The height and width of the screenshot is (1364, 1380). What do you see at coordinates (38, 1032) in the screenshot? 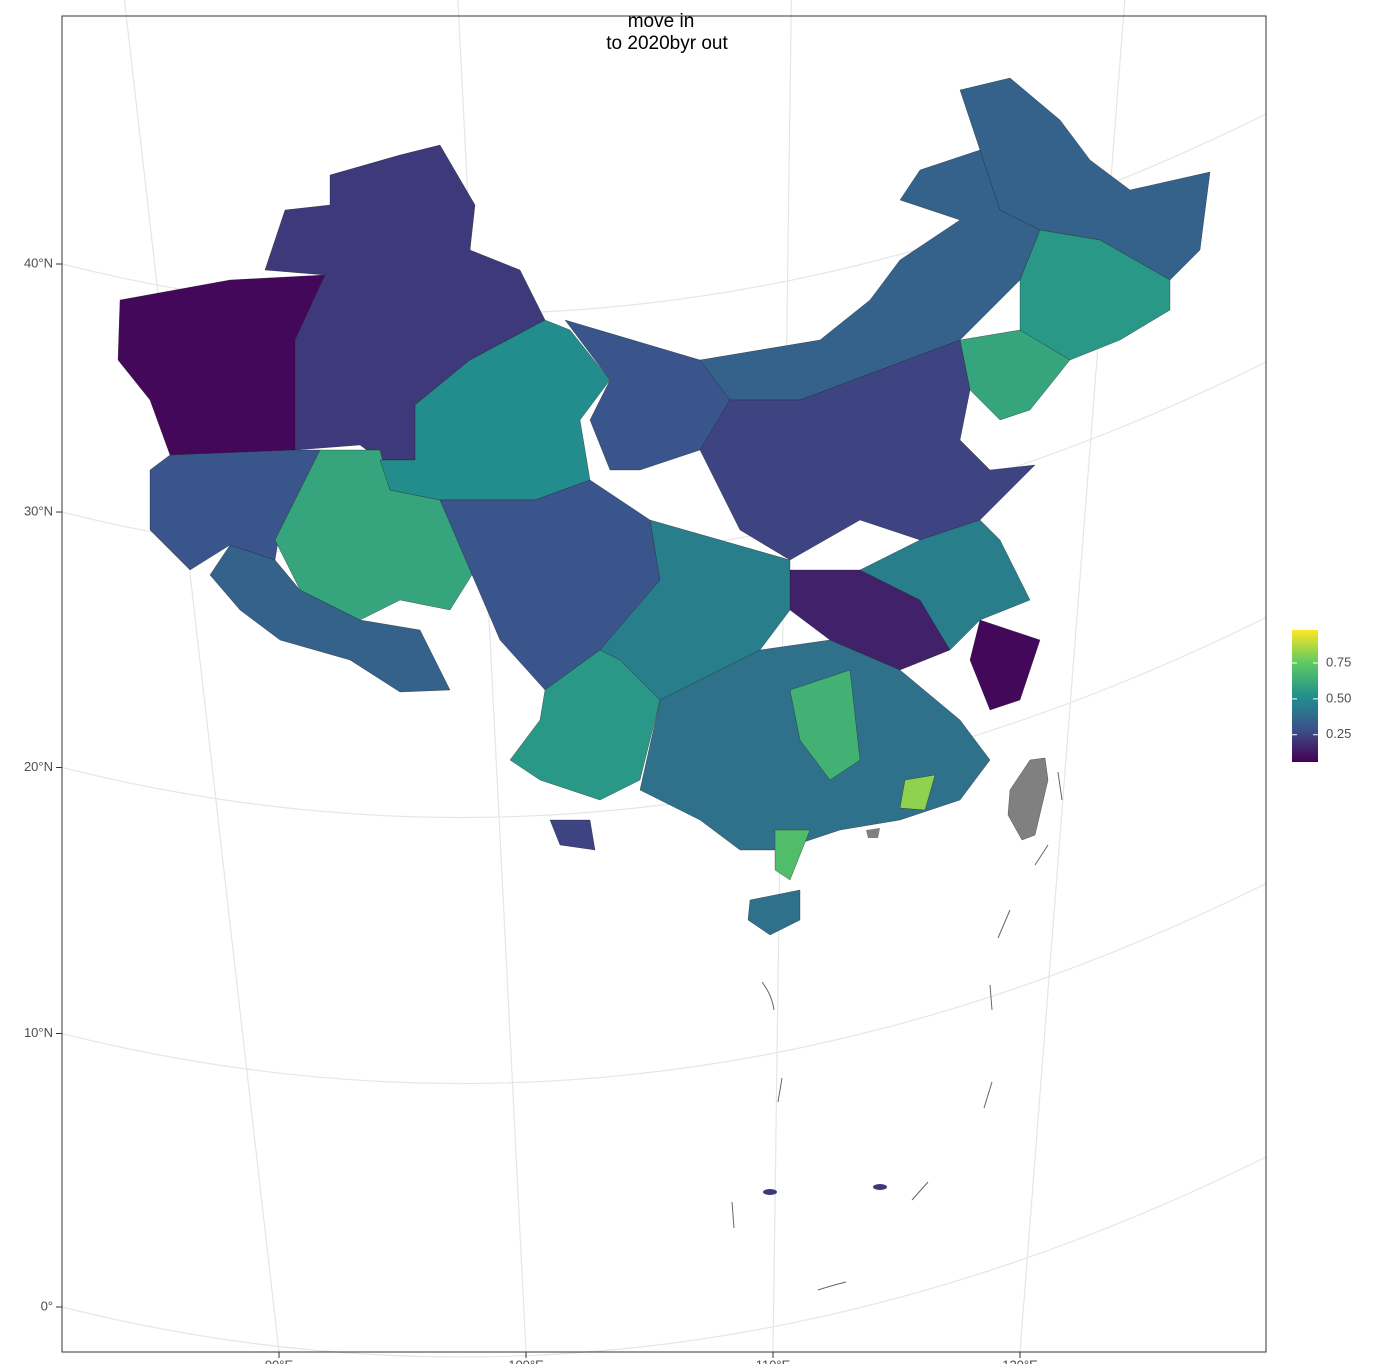
I see `lat-label: 10°N` at bounding box center [38, 1032].